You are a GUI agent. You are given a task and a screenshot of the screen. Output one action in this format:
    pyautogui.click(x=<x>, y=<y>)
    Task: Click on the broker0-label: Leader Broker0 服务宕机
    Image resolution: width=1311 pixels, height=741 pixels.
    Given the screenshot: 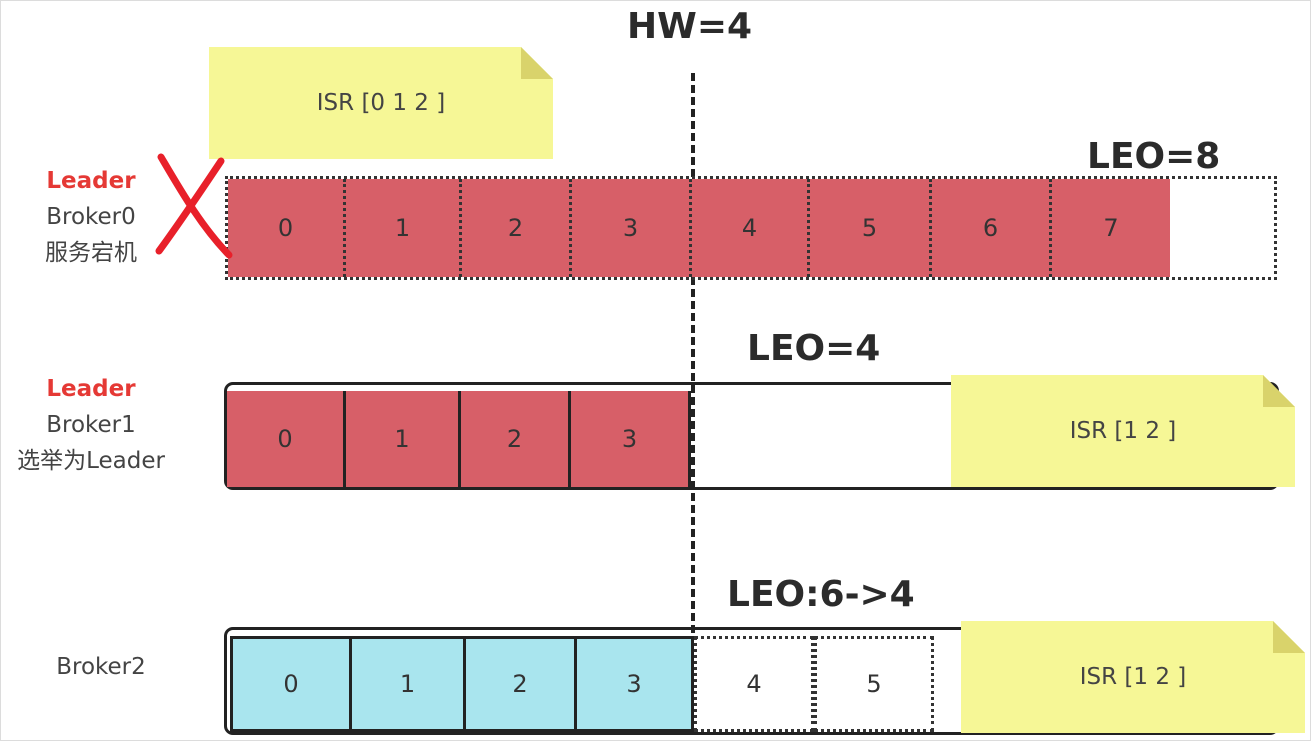 What is the action you would take?
    pyautogui.click(x=91, y=217)
    